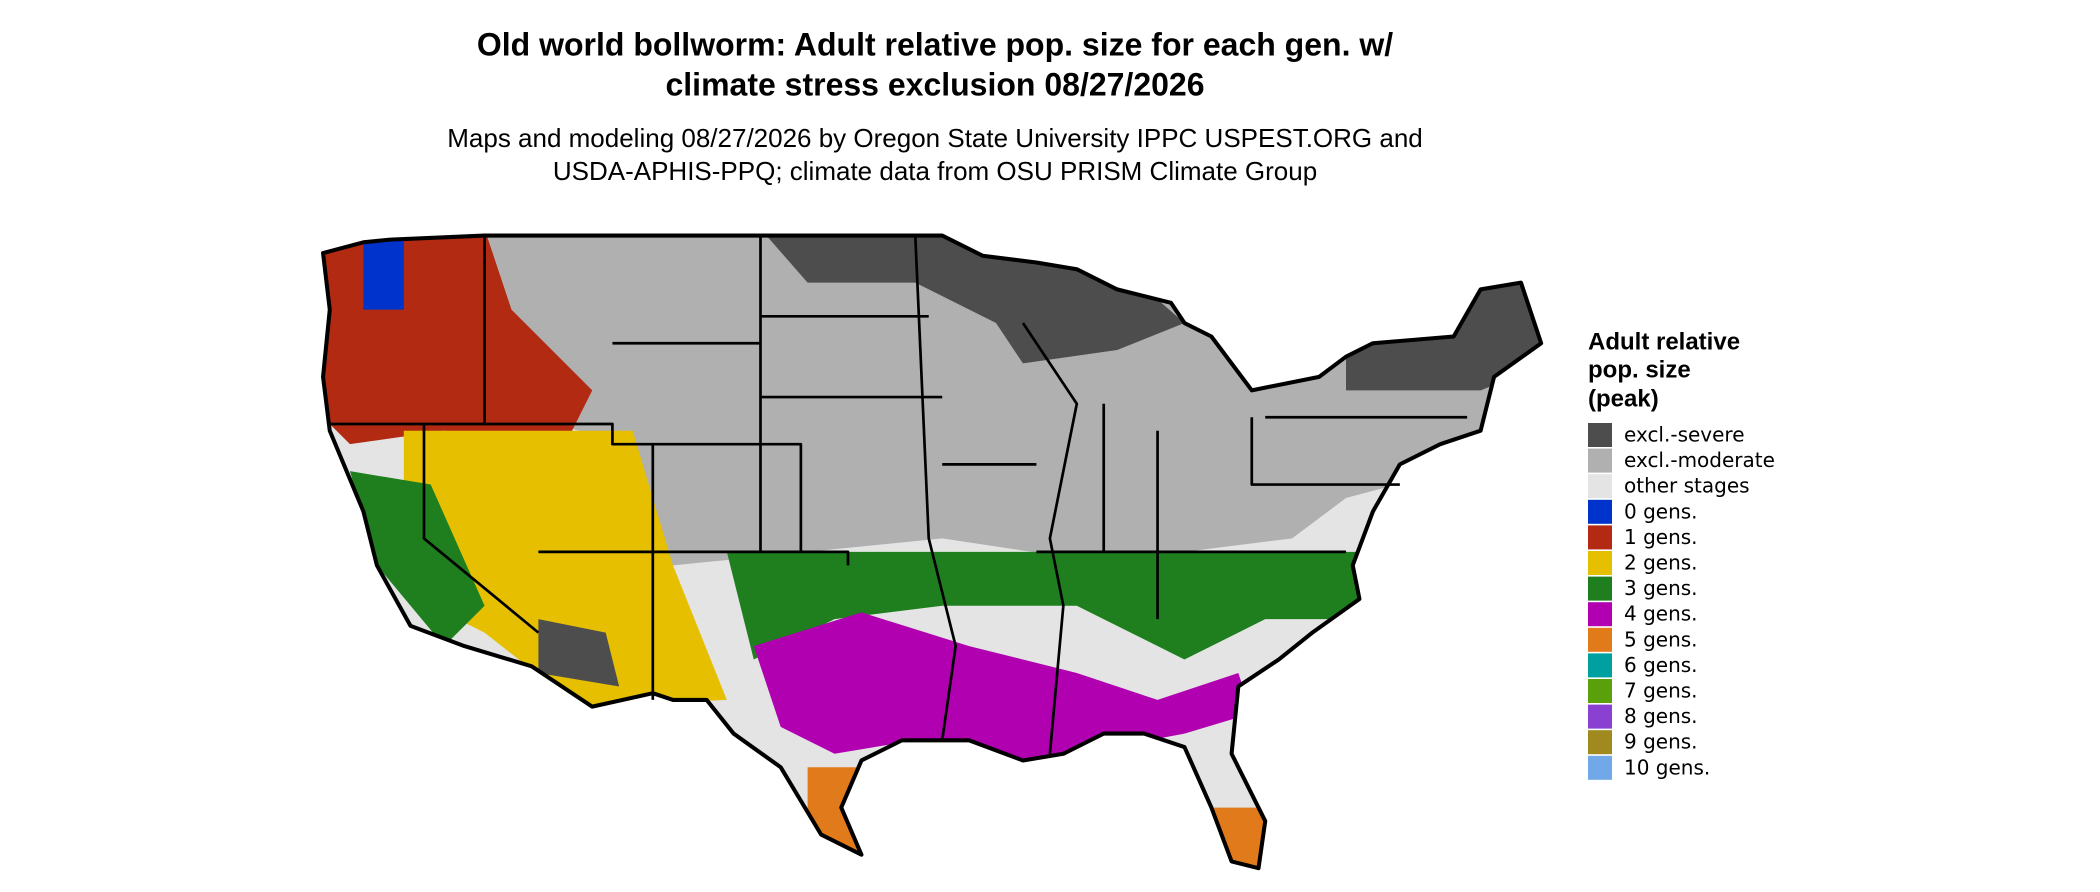 This screenshot has width=2100, height=892. What do you see at coordinates (1661, 511) in the screenshot?
I see `legend-label: 0 gens.` at bounding box center [1661, 511].